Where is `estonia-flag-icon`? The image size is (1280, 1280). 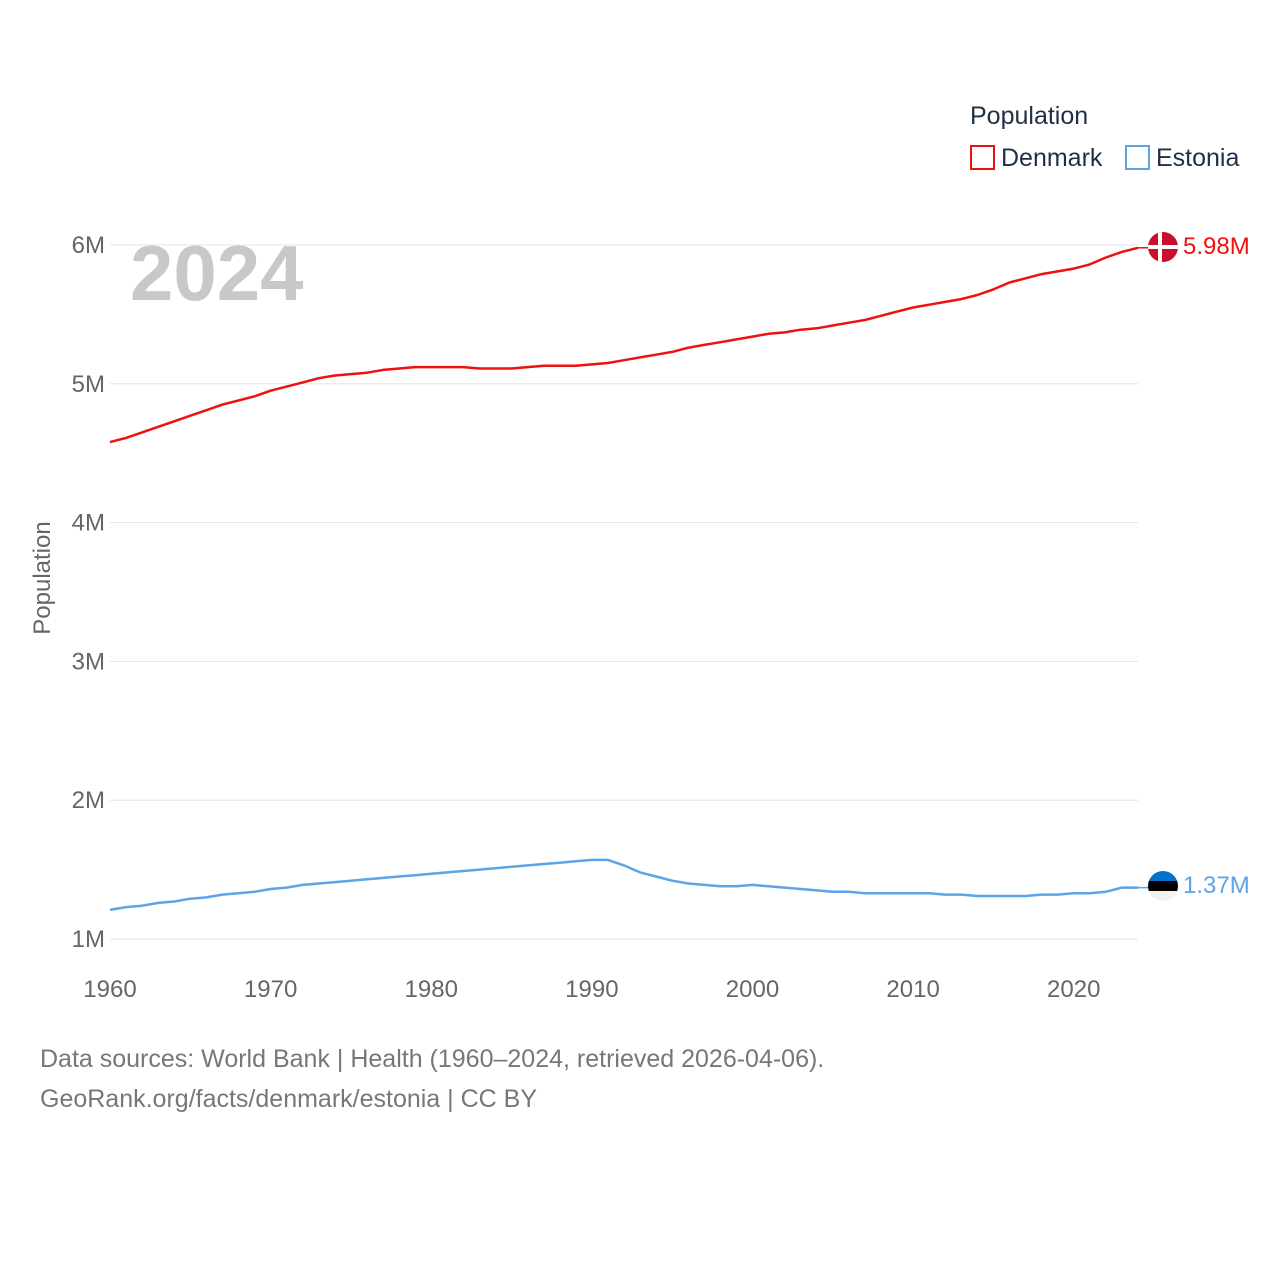 estonia-flag-icon is located at coordinates (1163, 886).